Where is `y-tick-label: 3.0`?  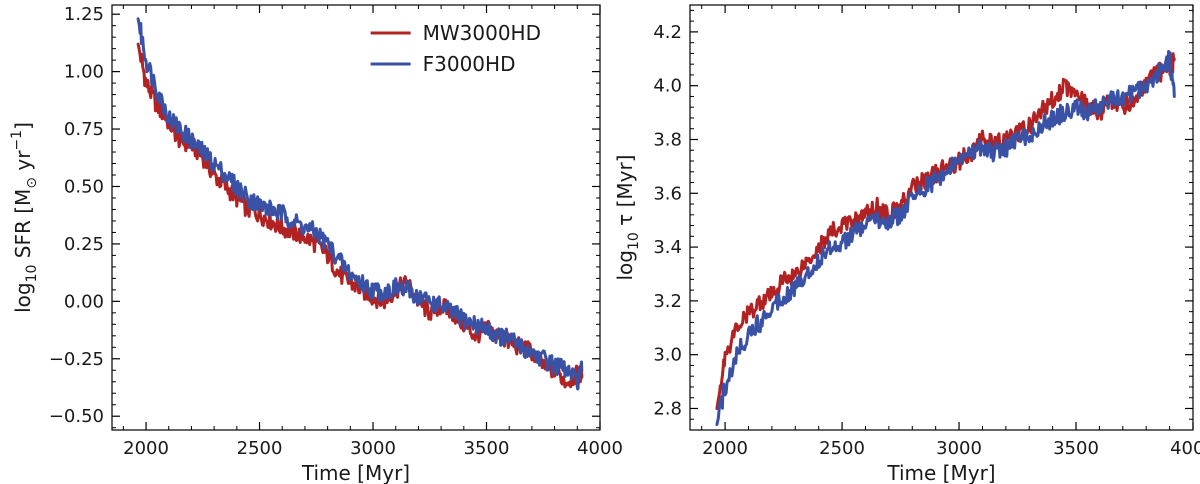 y-tick-label: 3.0 is located at coordinates (667, 355).